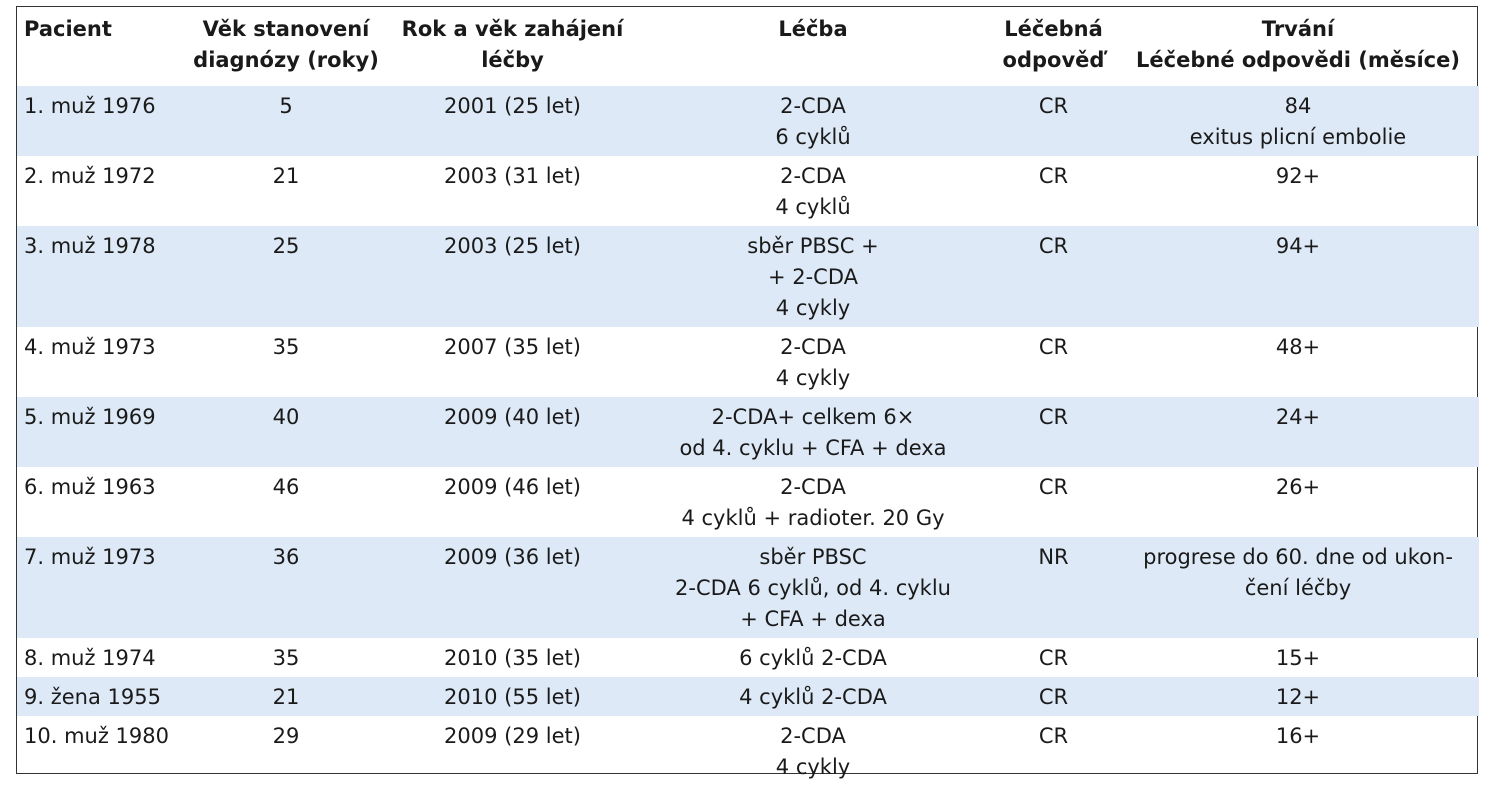 The image size is (1504, 800). What do you see at coordinates (512, 736) in the screenshot?
I see `cell-rok-vek: 2009 (29 let)` at bounding box center [512, 736].